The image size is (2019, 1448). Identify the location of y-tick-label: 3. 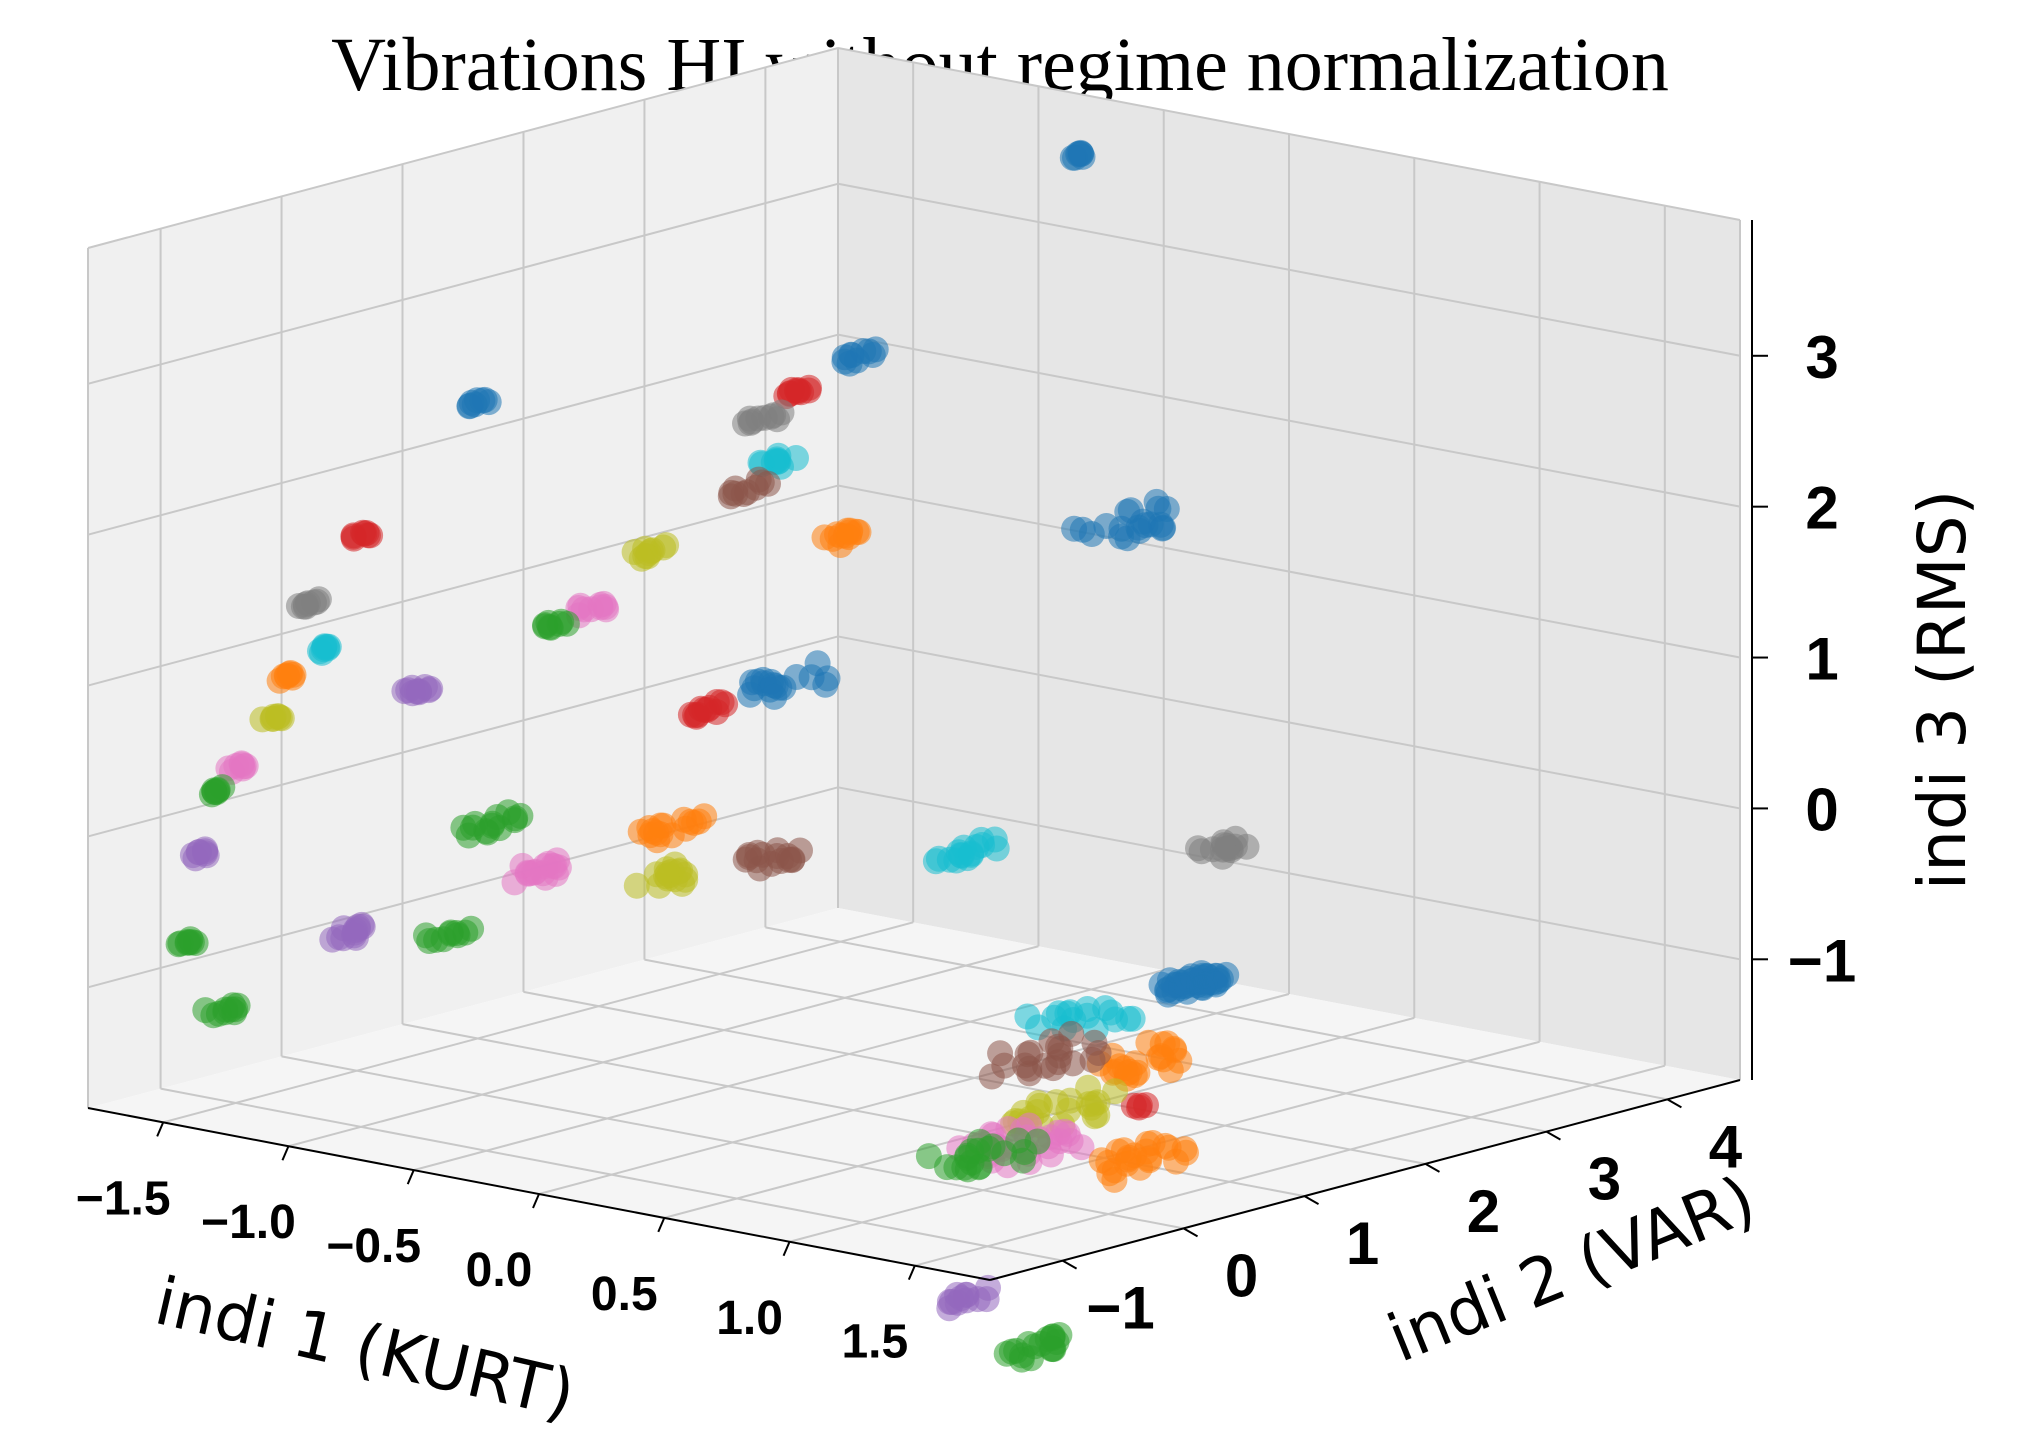
(1604, 1179).